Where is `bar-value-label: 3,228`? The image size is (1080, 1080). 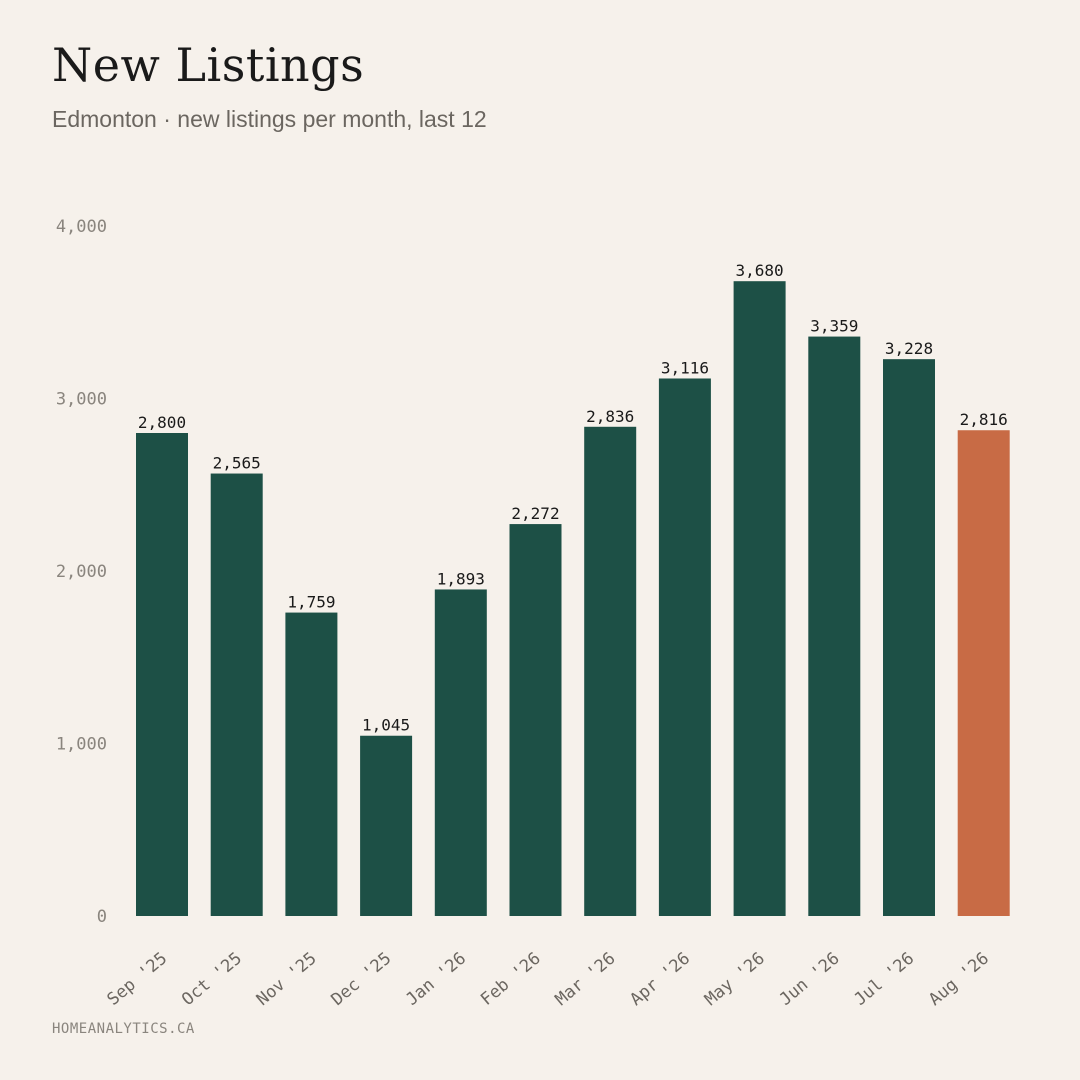 bar-value-label: 3,228 is located at coordinates (909, 348).